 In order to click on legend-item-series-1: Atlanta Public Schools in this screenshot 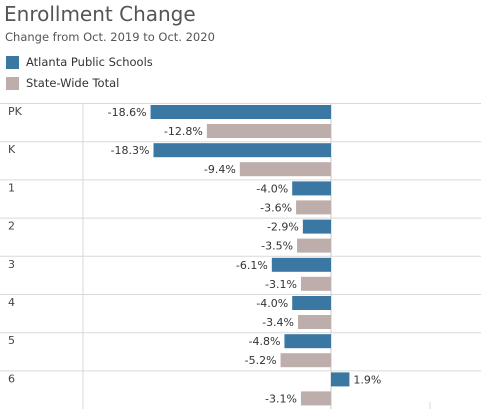, I will do `click(79, 62)`.